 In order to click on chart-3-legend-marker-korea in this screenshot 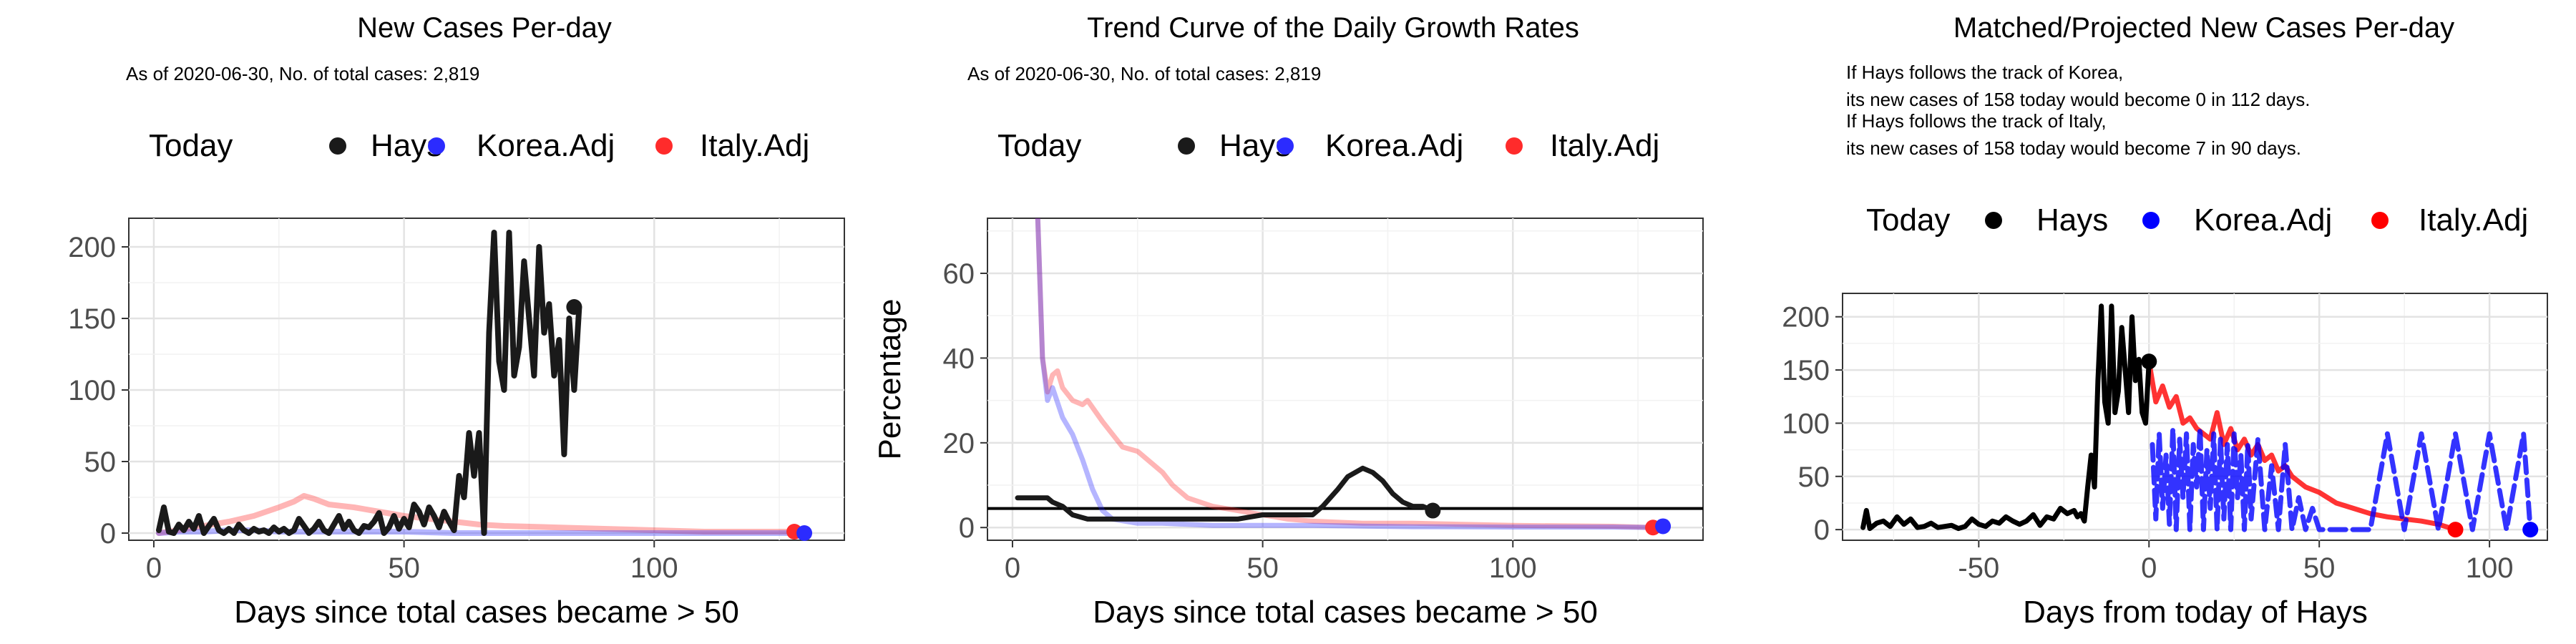, I will do `click(2151, 220)`.